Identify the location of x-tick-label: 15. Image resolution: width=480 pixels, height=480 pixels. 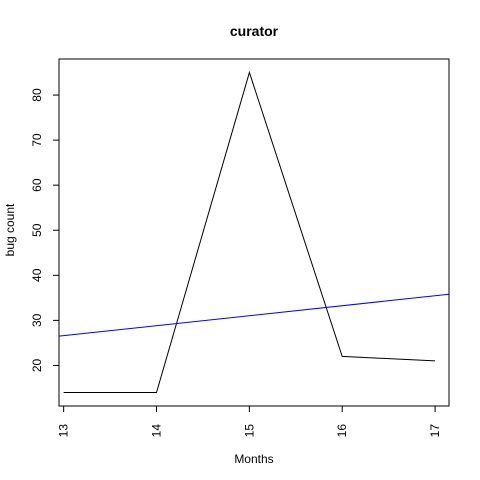
(249, 431).